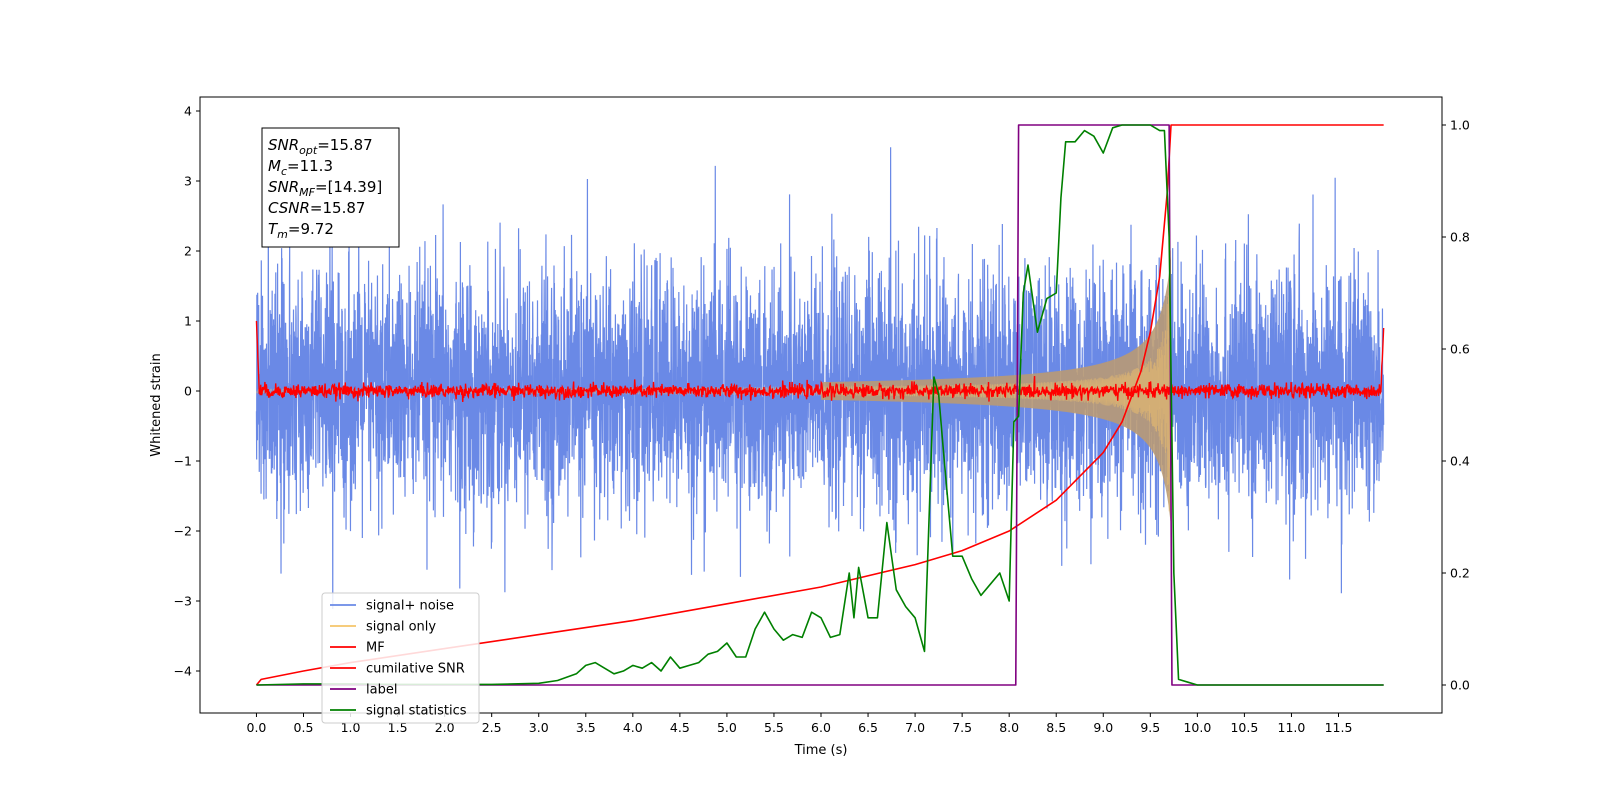 The width and height of the screenshot is (1600, 800). What do you see at coordinates (188, 181) in the screenshot?
I see `y-tick-label: 3` at bounding box center [188, 181].